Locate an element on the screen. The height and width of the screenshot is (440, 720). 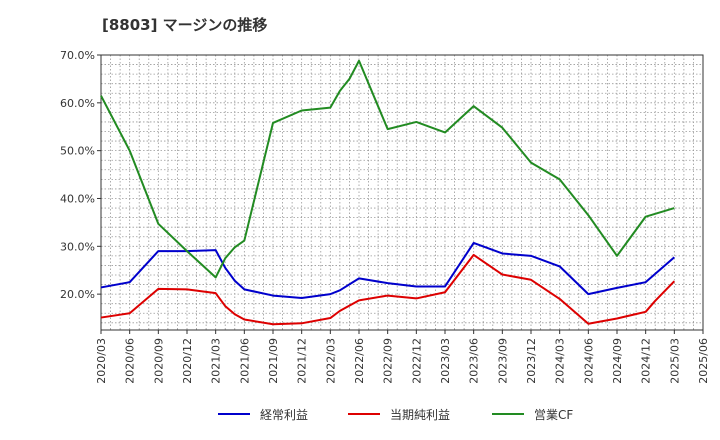
x-tick-label: 2021/09 is located at coordinates (273, 361).